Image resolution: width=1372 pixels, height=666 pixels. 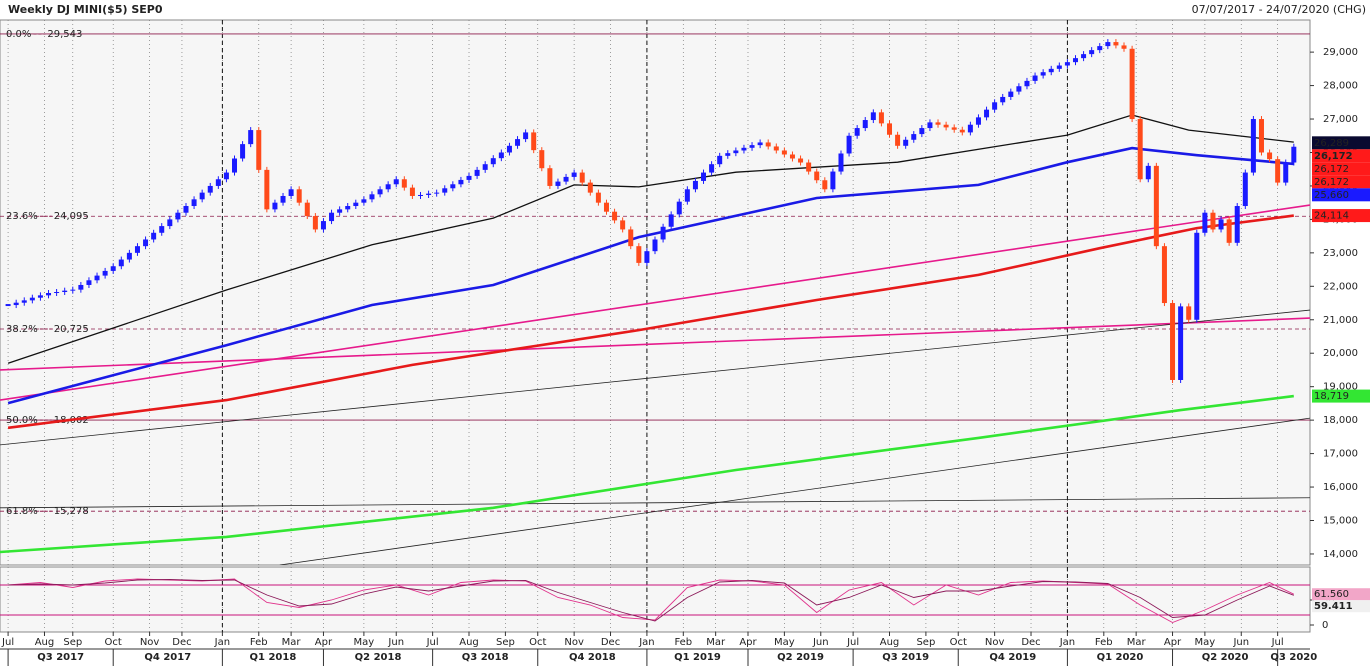 What do you see at coordinates (1173, 642) in the screenshot?
I see `x-tick-label: Apr` at bounding box center [1173, 642].